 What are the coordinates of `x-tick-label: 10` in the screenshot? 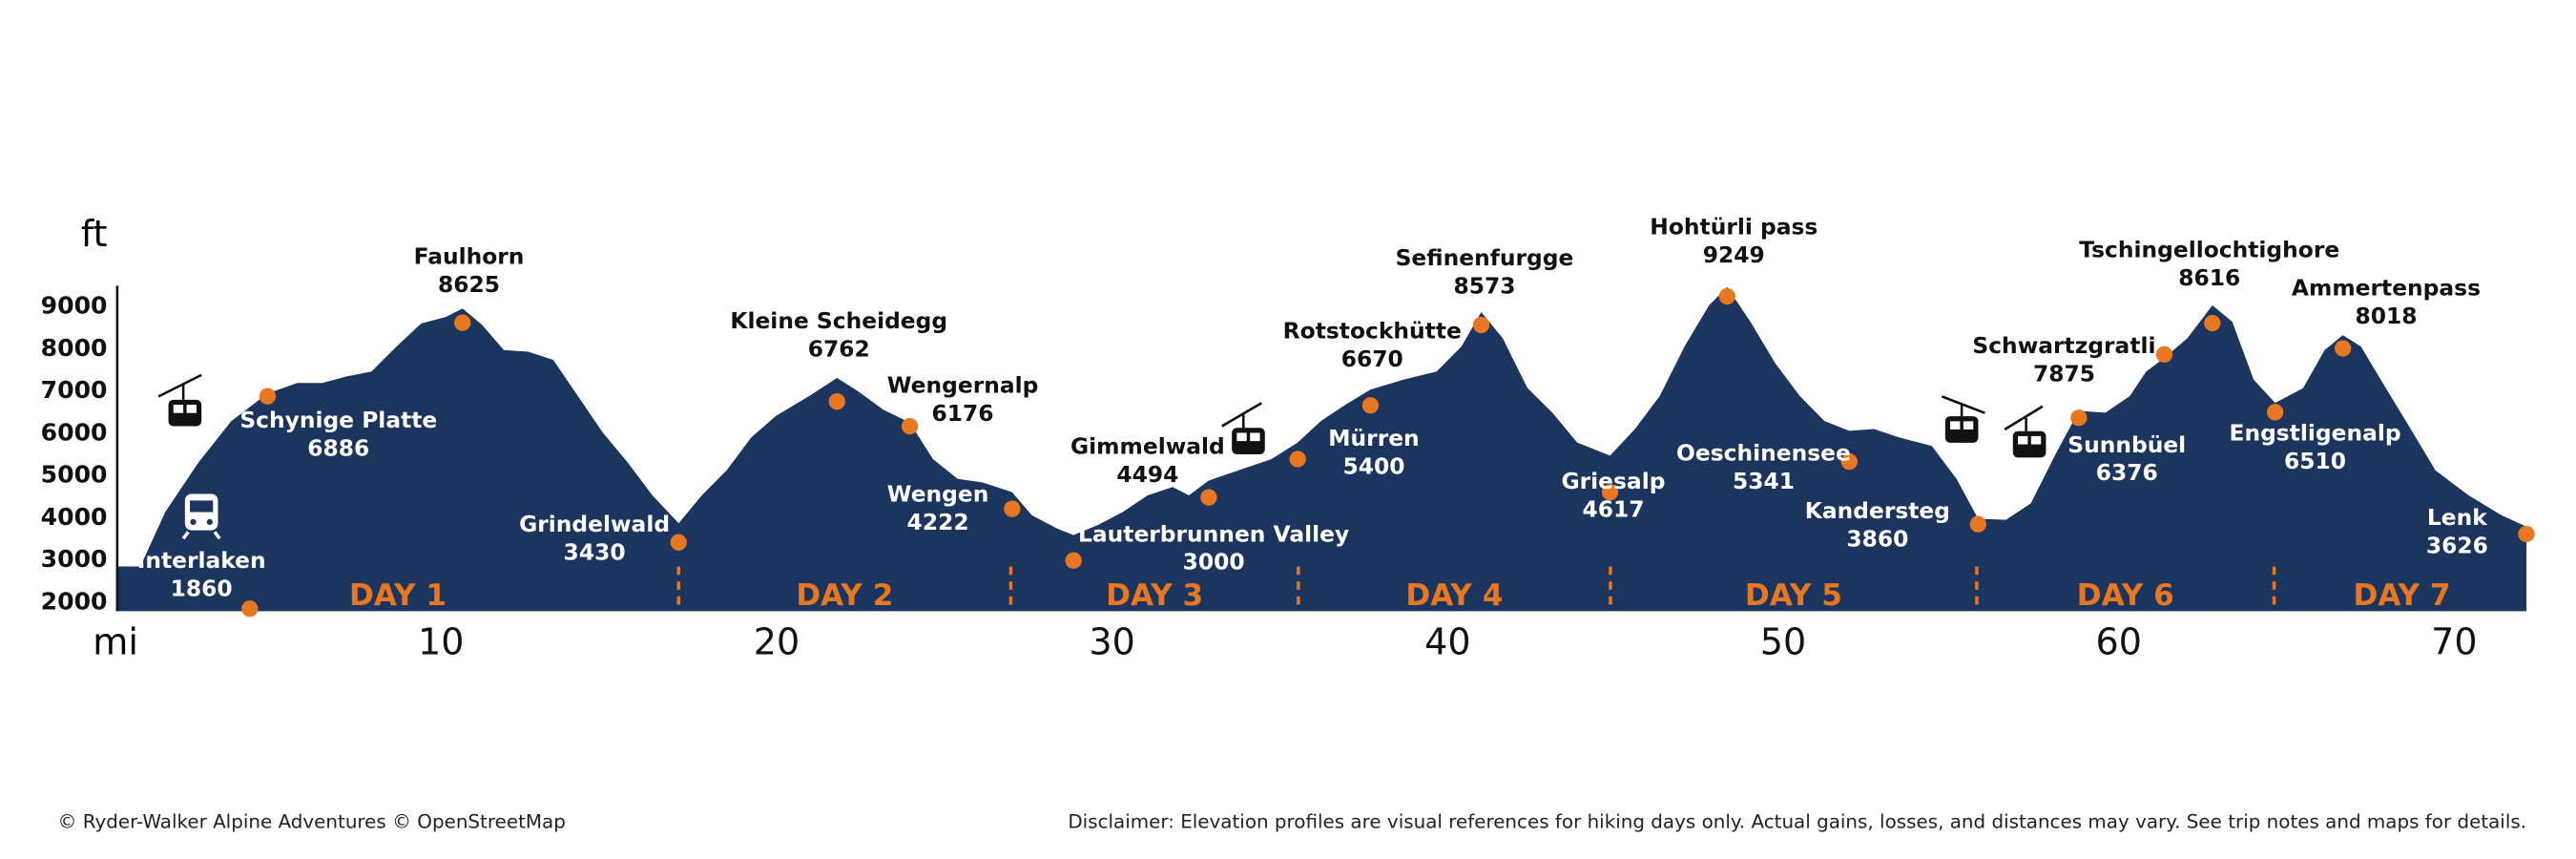 It's located at (441, 641).